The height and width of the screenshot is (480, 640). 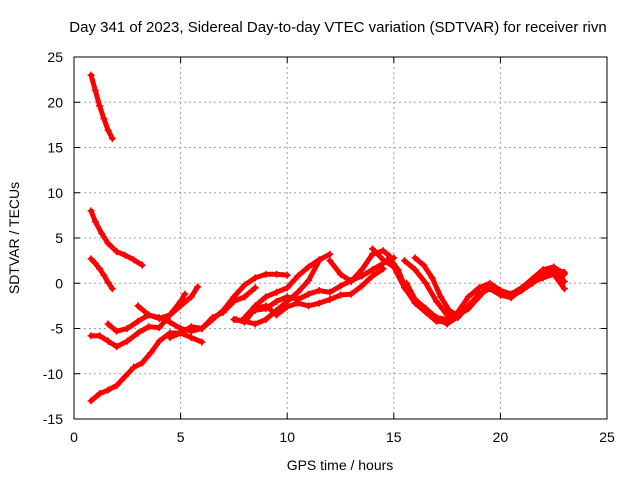 I want to click on x-tick-label: 0, so click(x=74, y=437).